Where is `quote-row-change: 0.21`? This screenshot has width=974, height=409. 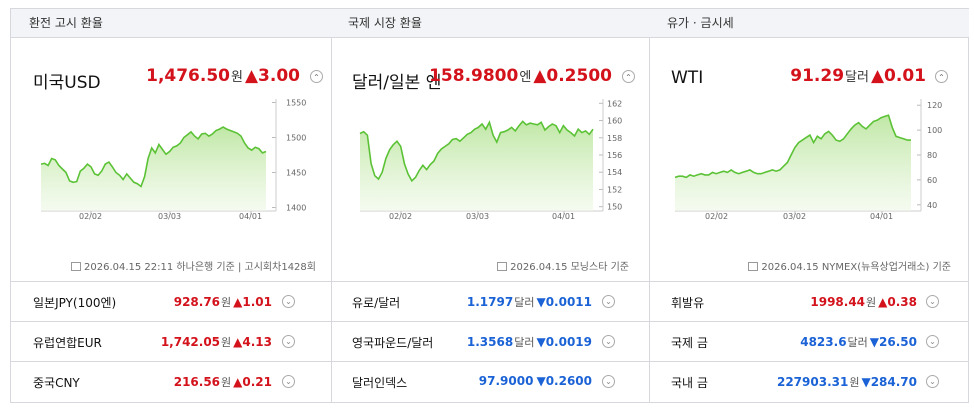
quote-row-change: 0.21 is located at coordinates (257, 382).